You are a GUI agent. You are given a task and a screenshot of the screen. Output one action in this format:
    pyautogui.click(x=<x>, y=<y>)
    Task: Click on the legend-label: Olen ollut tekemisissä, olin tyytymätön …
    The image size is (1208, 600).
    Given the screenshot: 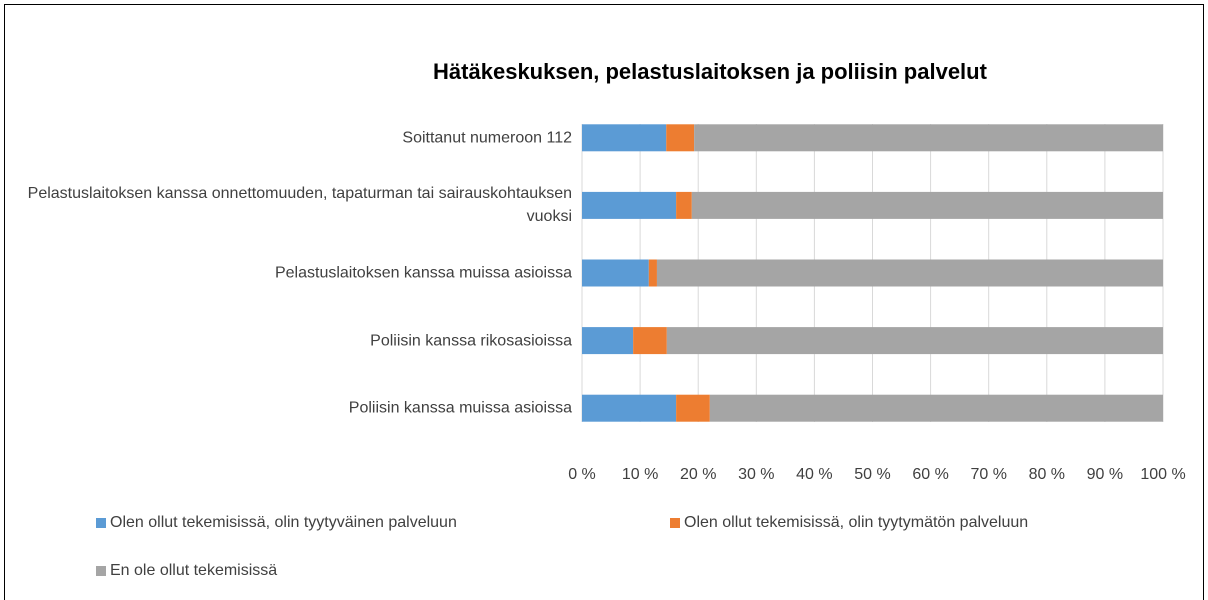 What is the action you would take?
    pyautogui.click(x=856, y=522)
    